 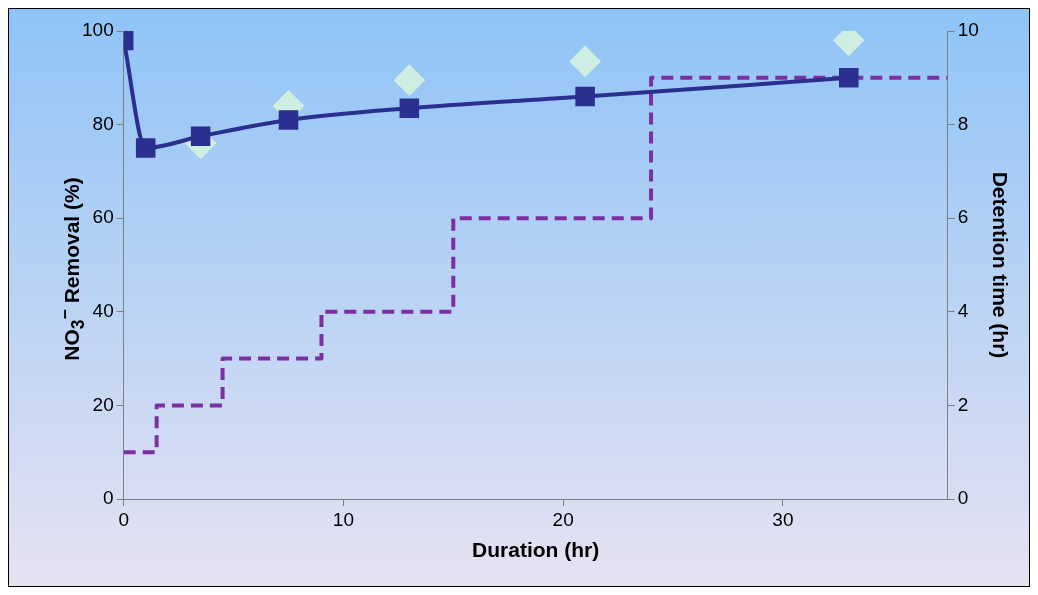 What do you see at coordinates (123, 519) in the screenshot?
I see `x-tick-label: 0` at bounding box center [123, 519].